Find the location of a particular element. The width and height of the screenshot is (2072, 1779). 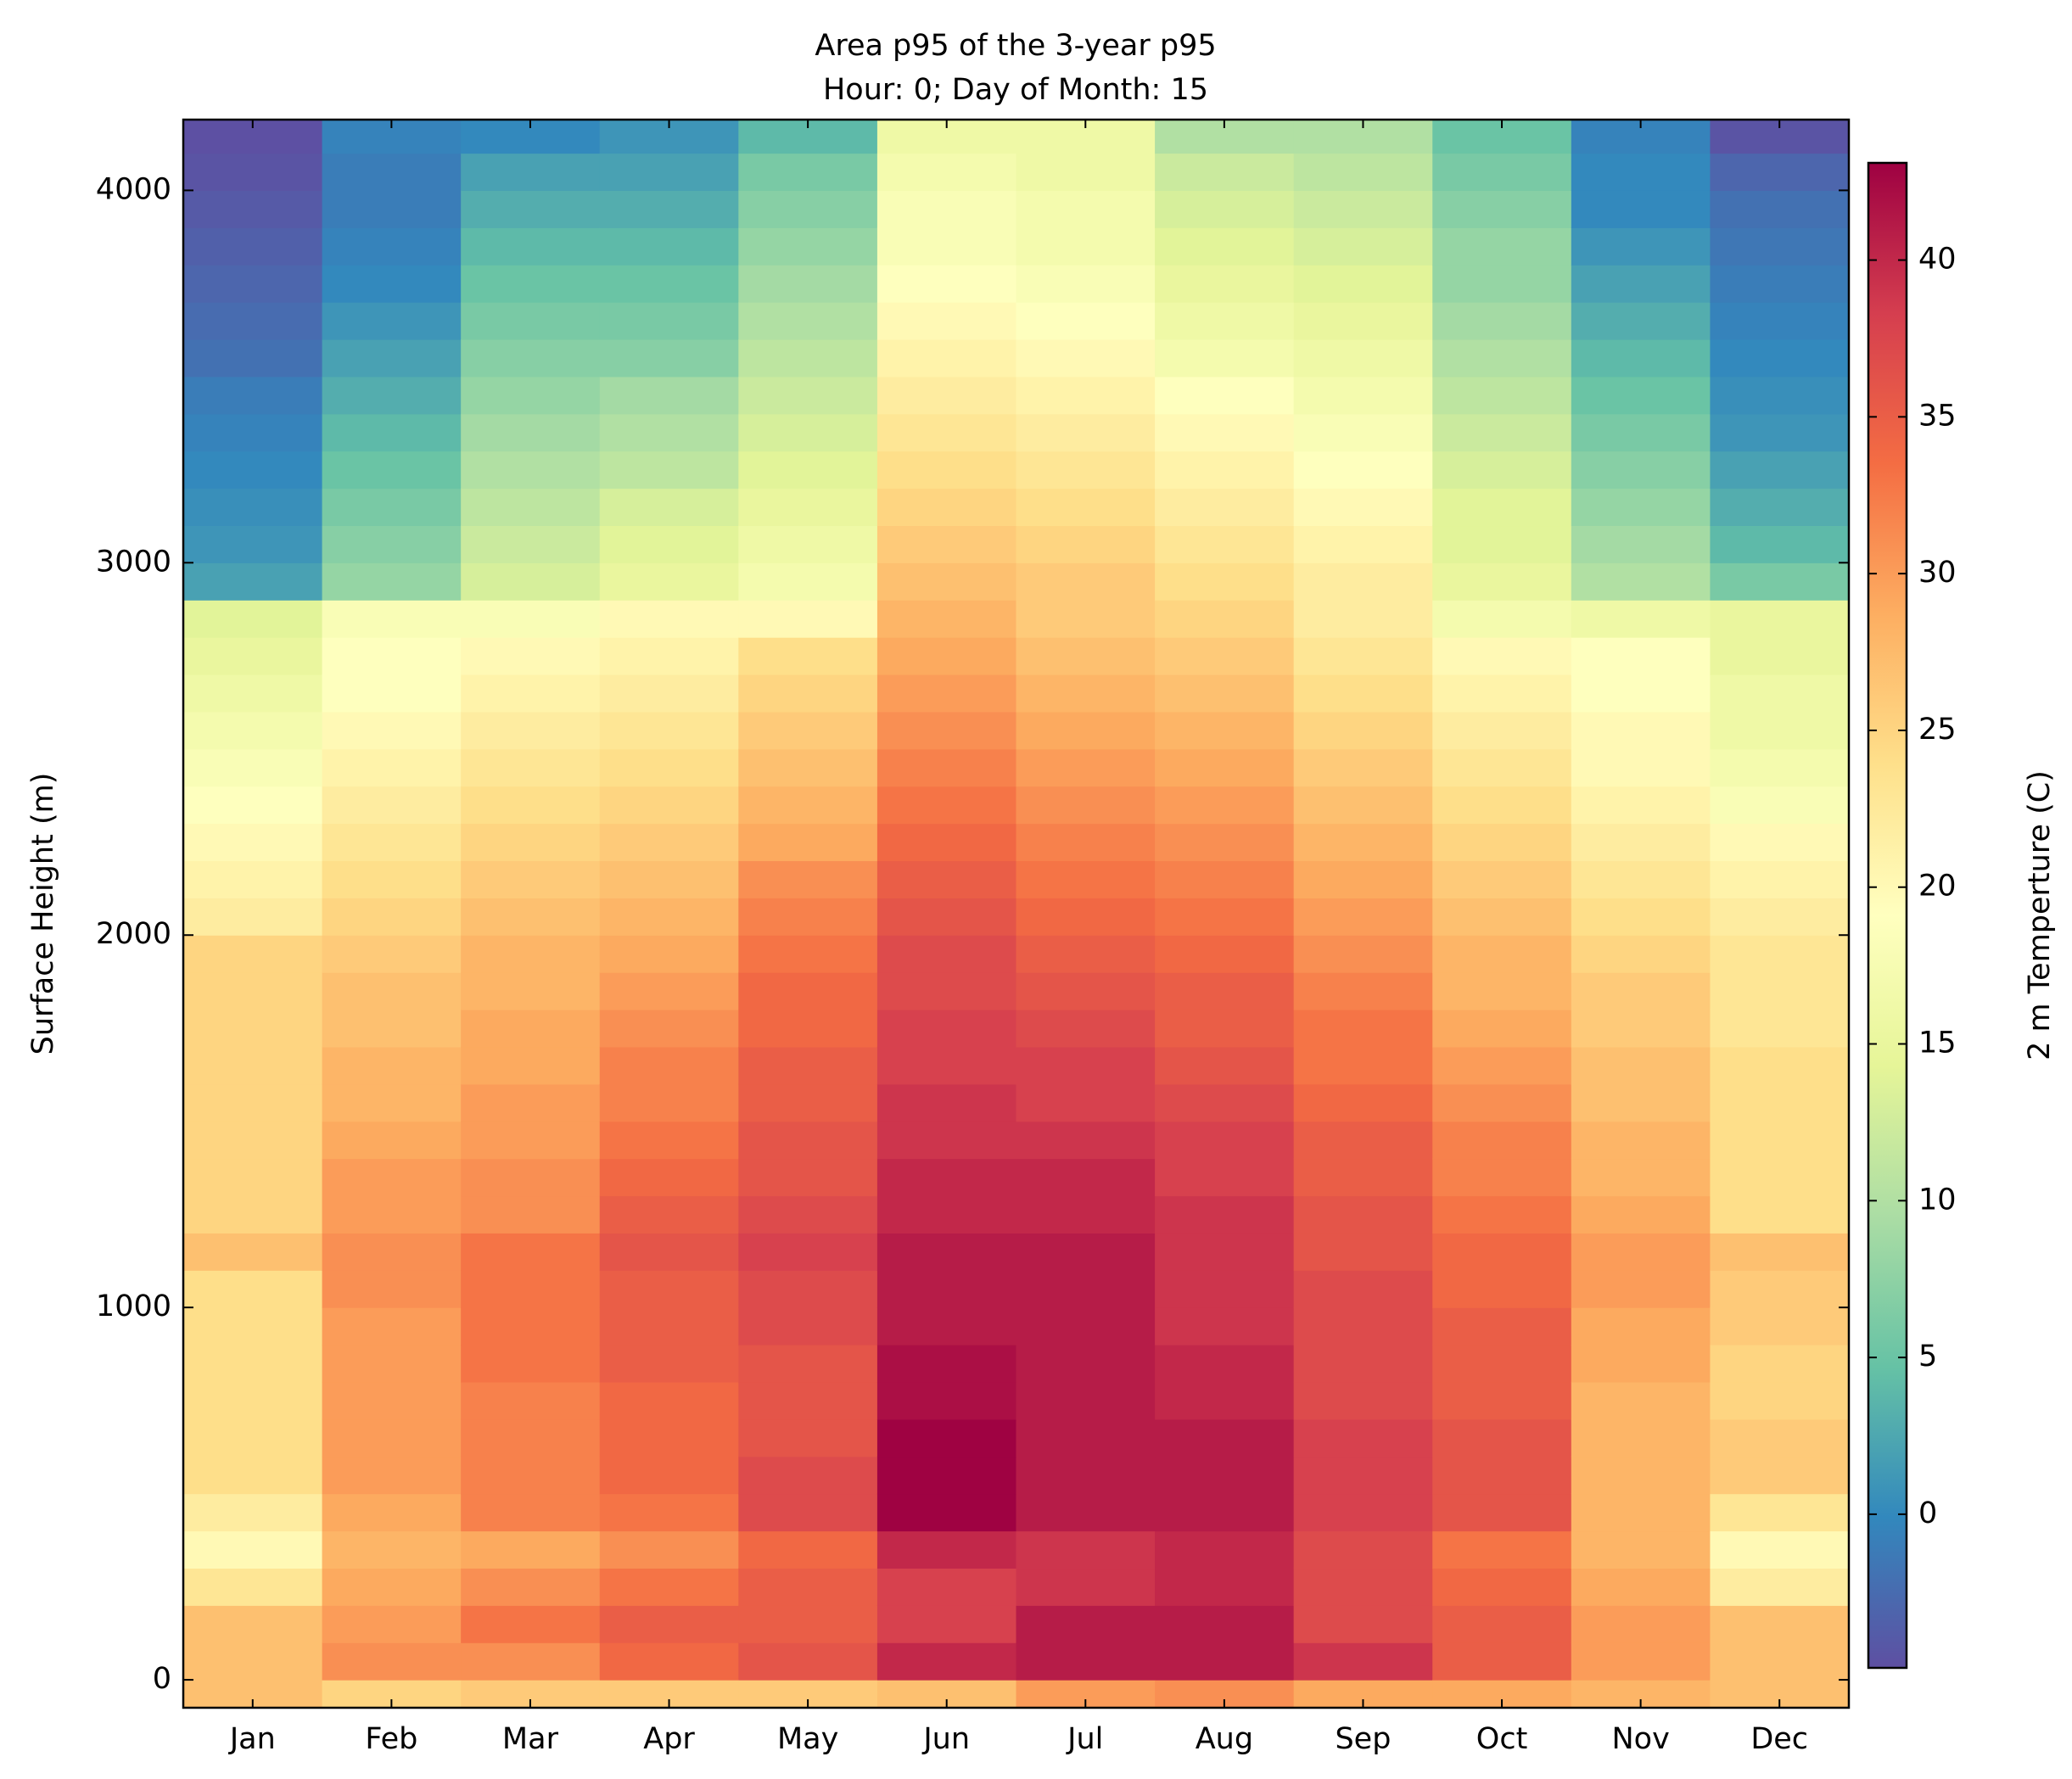

y-axis-label: Surface Height (m) is located at coordinates (43, 914).